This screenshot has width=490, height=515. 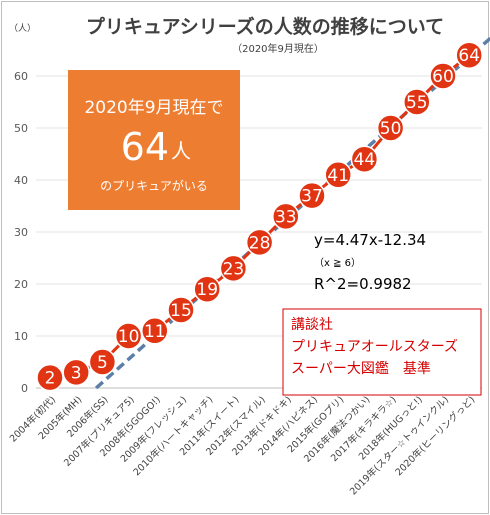 What do you see at coordinates (22, 28) in the screenshot?
I see `y-unit-label: （人）` at bounding box center [22, 28].